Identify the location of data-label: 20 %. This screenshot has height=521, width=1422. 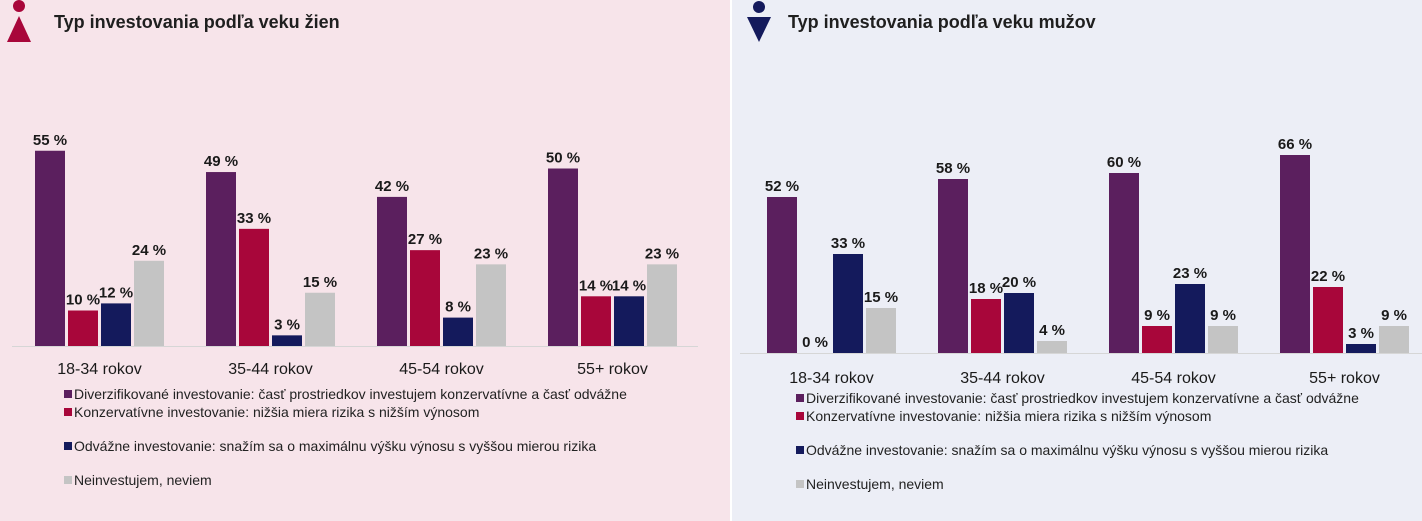
(1019, 282).